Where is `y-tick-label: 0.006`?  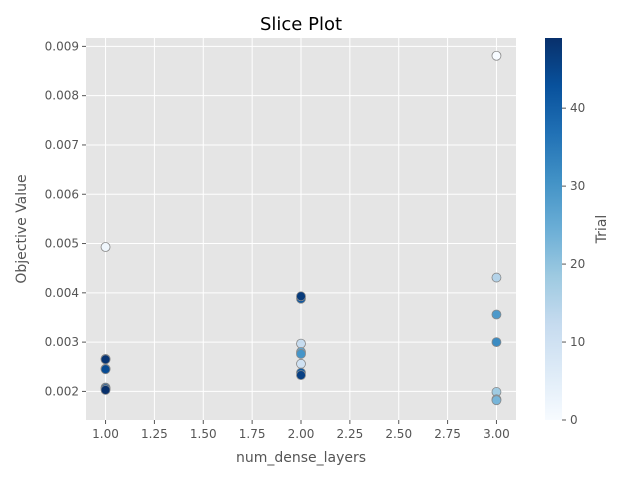
y-tick-label: 0.006 is located at coordinates (62, 194).